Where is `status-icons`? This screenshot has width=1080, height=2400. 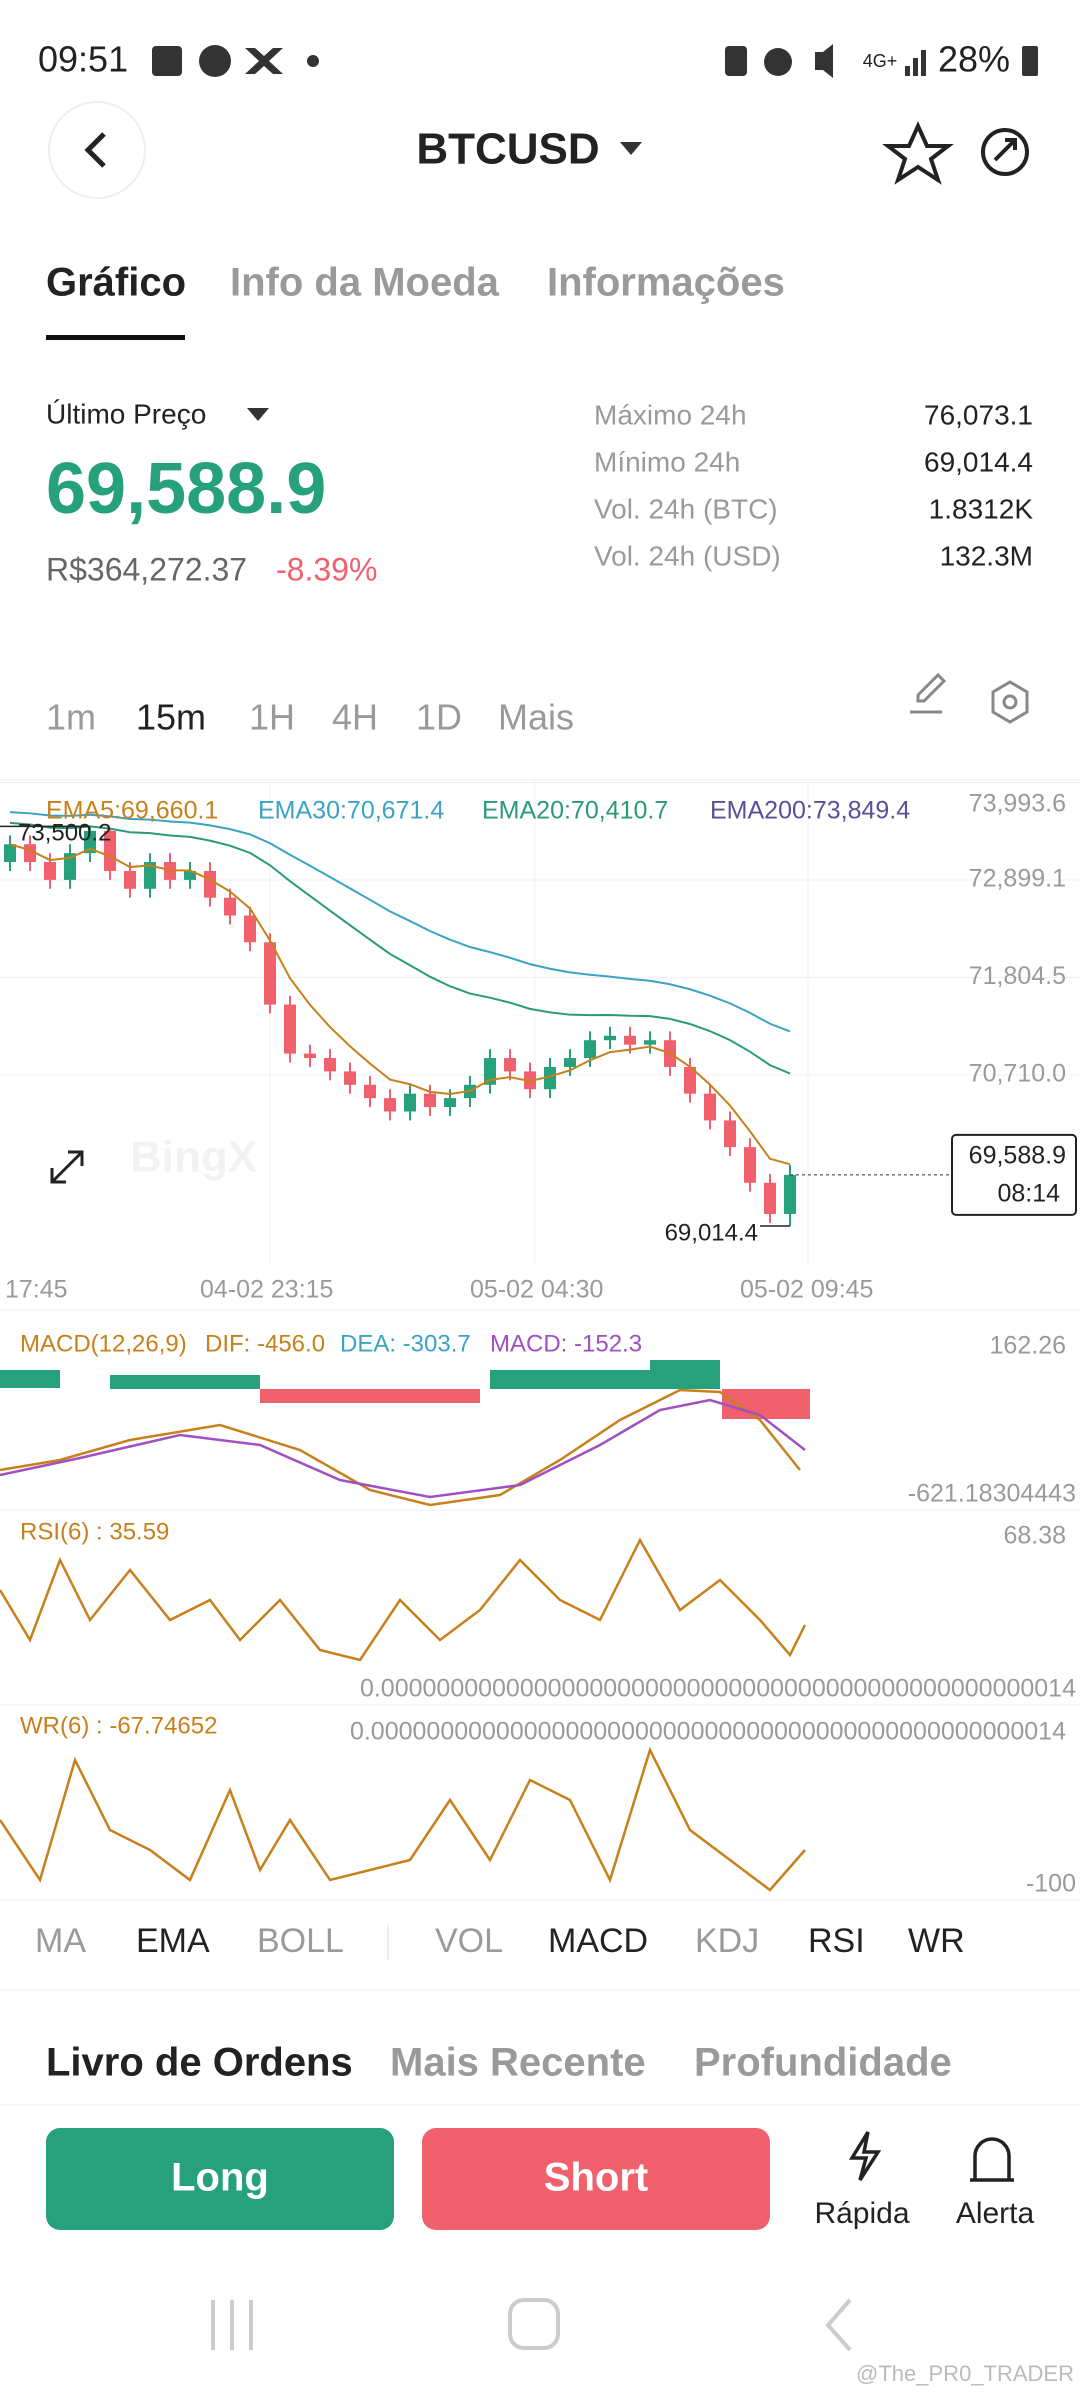
status-icons is located at coordinates (595, 61).